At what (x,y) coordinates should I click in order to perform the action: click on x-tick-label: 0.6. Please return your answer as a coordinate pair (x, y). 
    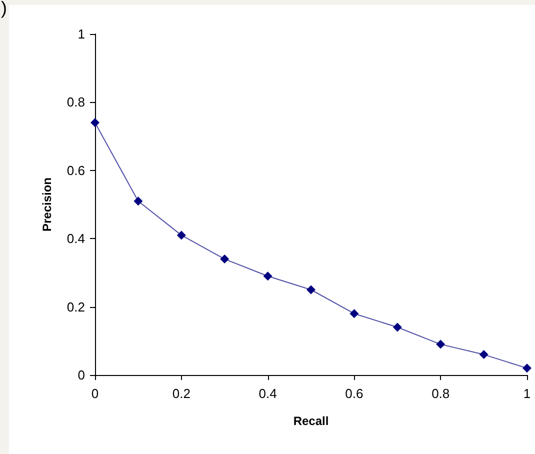
    Looking at the image, I should click on (354, 393).